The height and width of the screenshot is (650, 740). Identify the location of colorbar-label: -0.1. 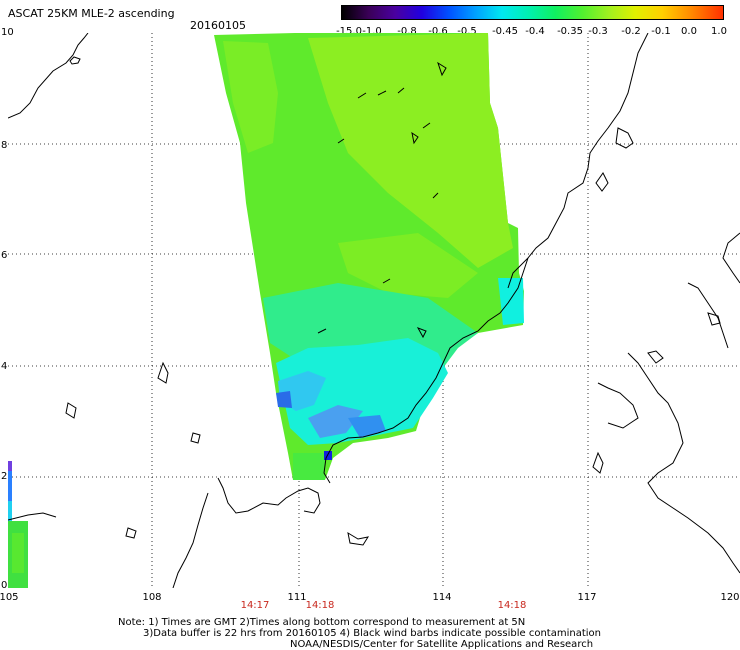
(661, 31).